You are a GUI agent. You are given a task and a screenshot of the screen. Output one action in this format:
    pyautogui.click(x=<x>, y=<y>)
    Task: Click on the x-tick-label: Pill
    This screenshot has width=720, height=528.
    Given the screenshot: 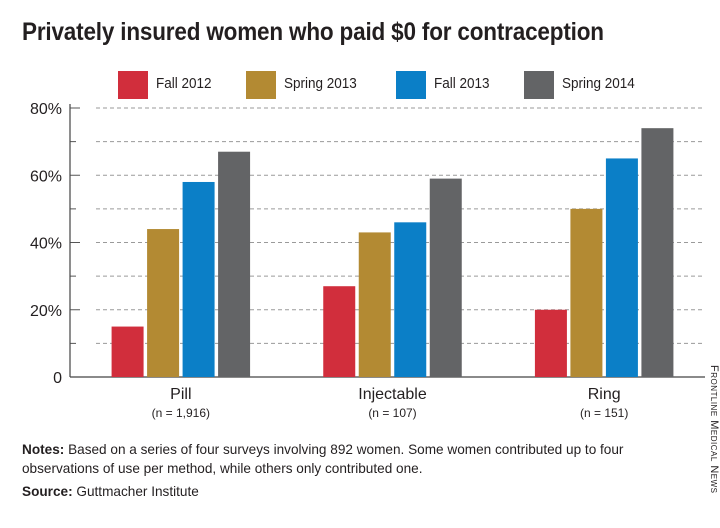 What is the action you would take?
    pyautogui.click(x=180, y=394)
    